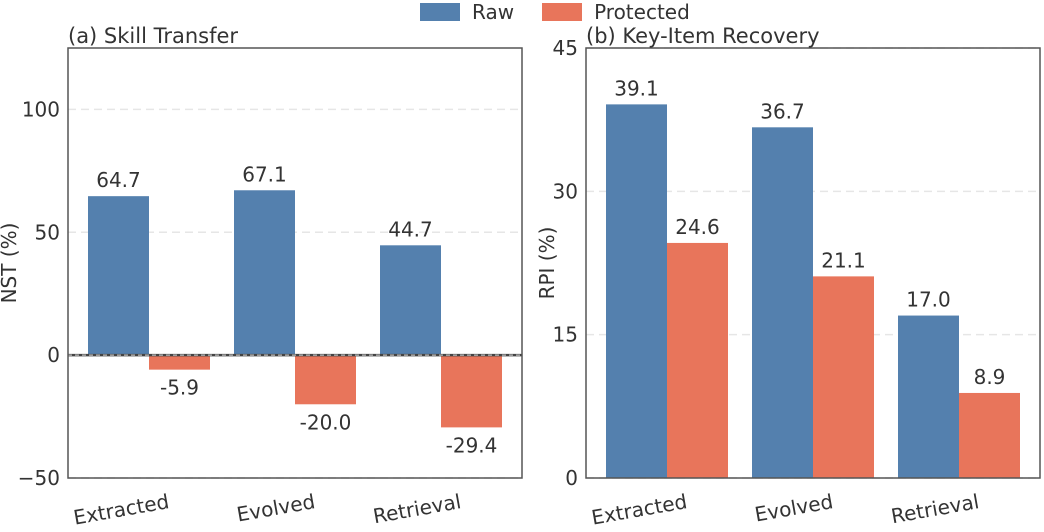  Describe the element at coordinates (697, 227) in the screenshot. I see `data-label-b-protected-extracted: 24.6` at that location.